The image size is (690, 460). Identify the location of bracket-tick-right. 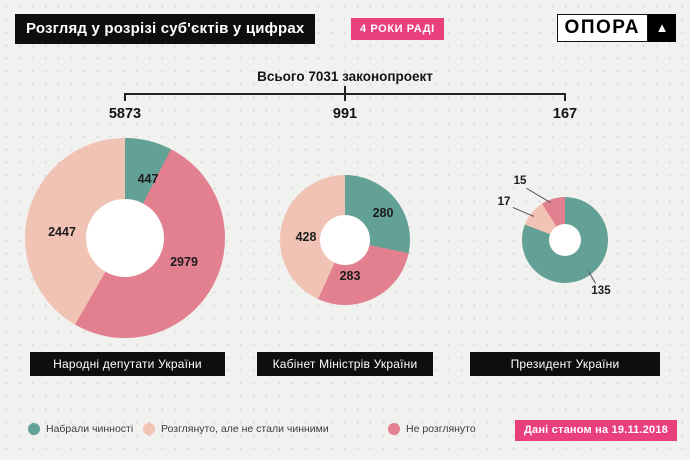
(565, 97).